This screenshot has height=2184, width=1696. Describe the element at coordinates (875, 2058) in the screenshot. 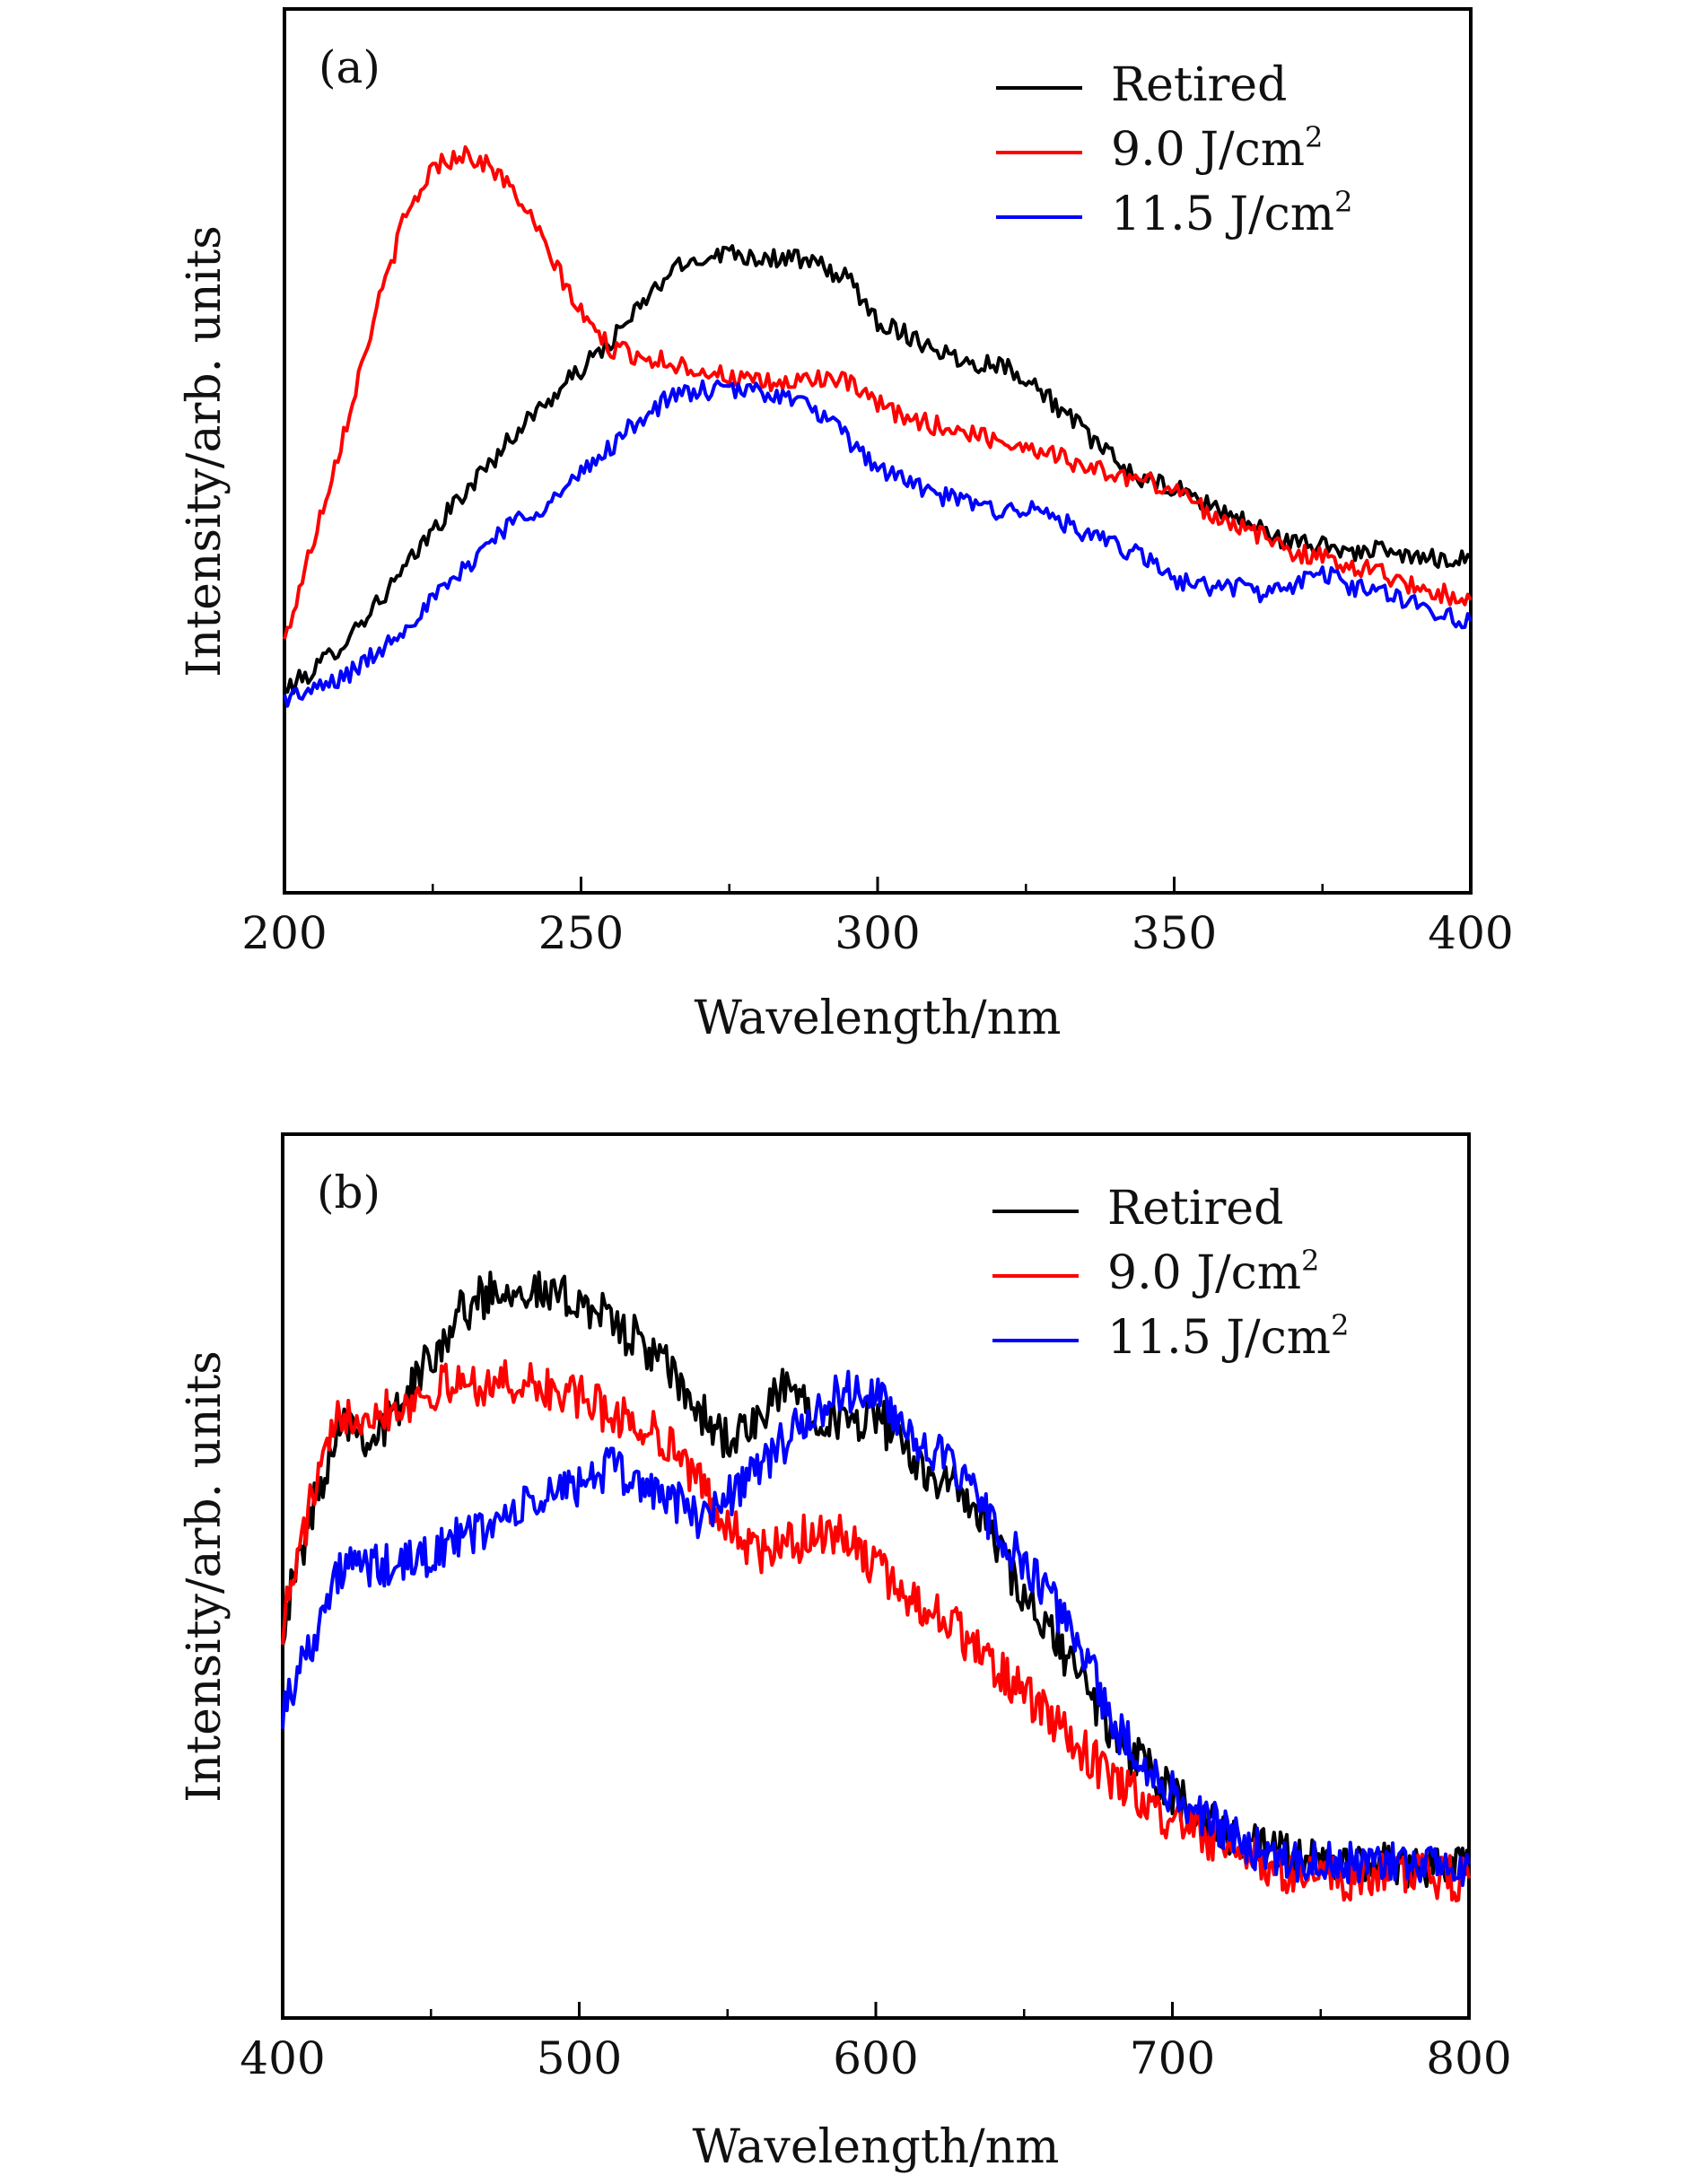

I see `x-tick-label: 600` at that location.